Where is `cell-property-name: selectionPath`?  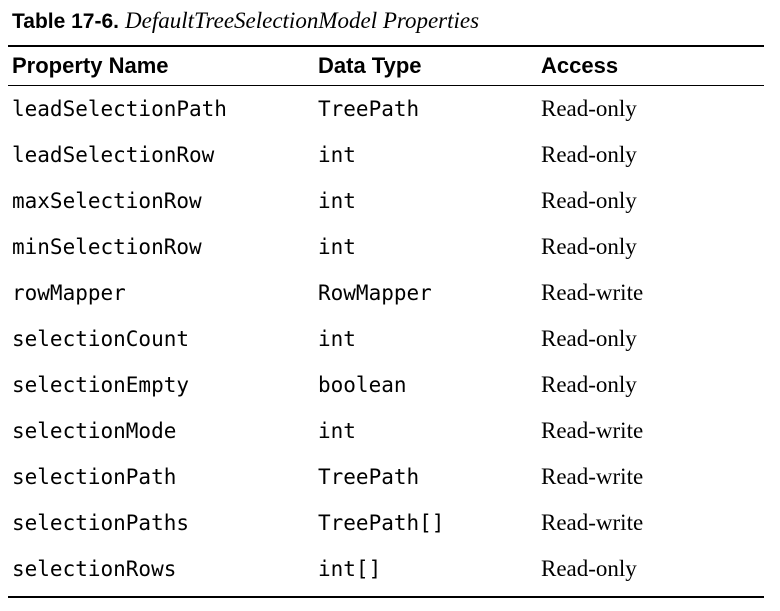 cell-property-name: selectionPath is located at coordinates (94, 477).